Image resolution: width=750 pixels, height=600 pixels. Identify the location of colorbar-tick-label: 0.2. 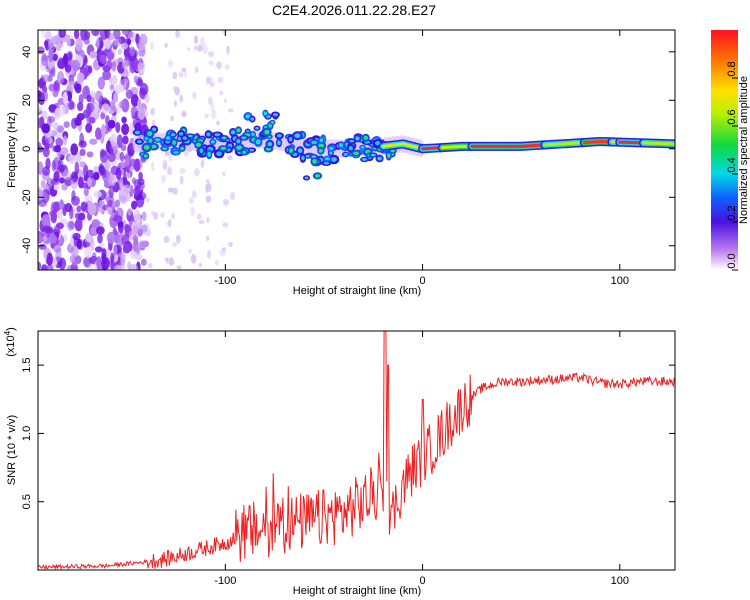
(732, 212).